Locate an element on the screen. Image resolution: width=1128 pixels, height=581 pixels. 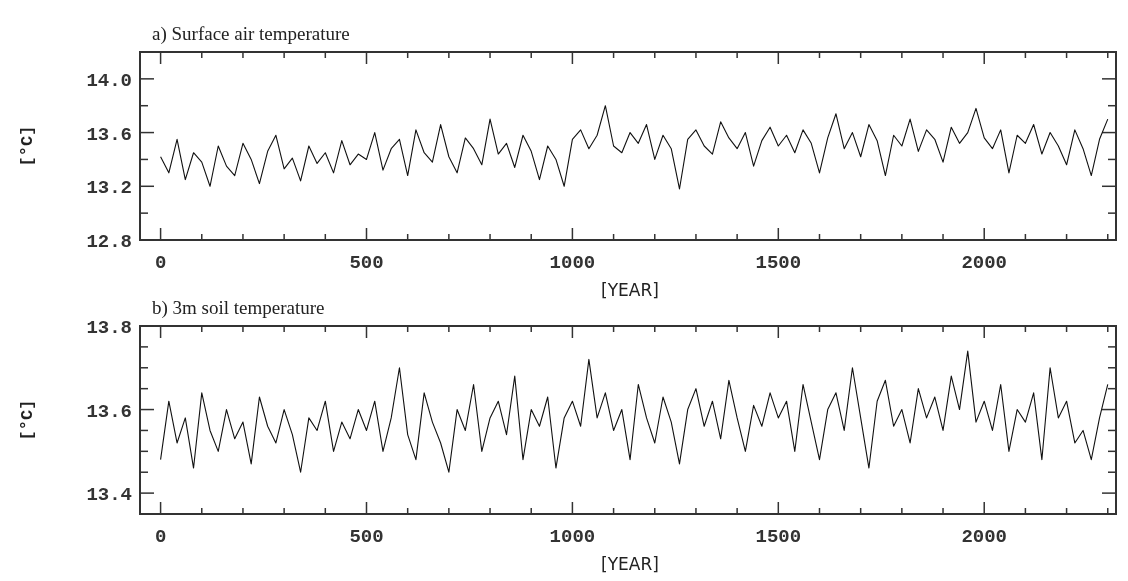
line-series is located at coordinates (634, 147).